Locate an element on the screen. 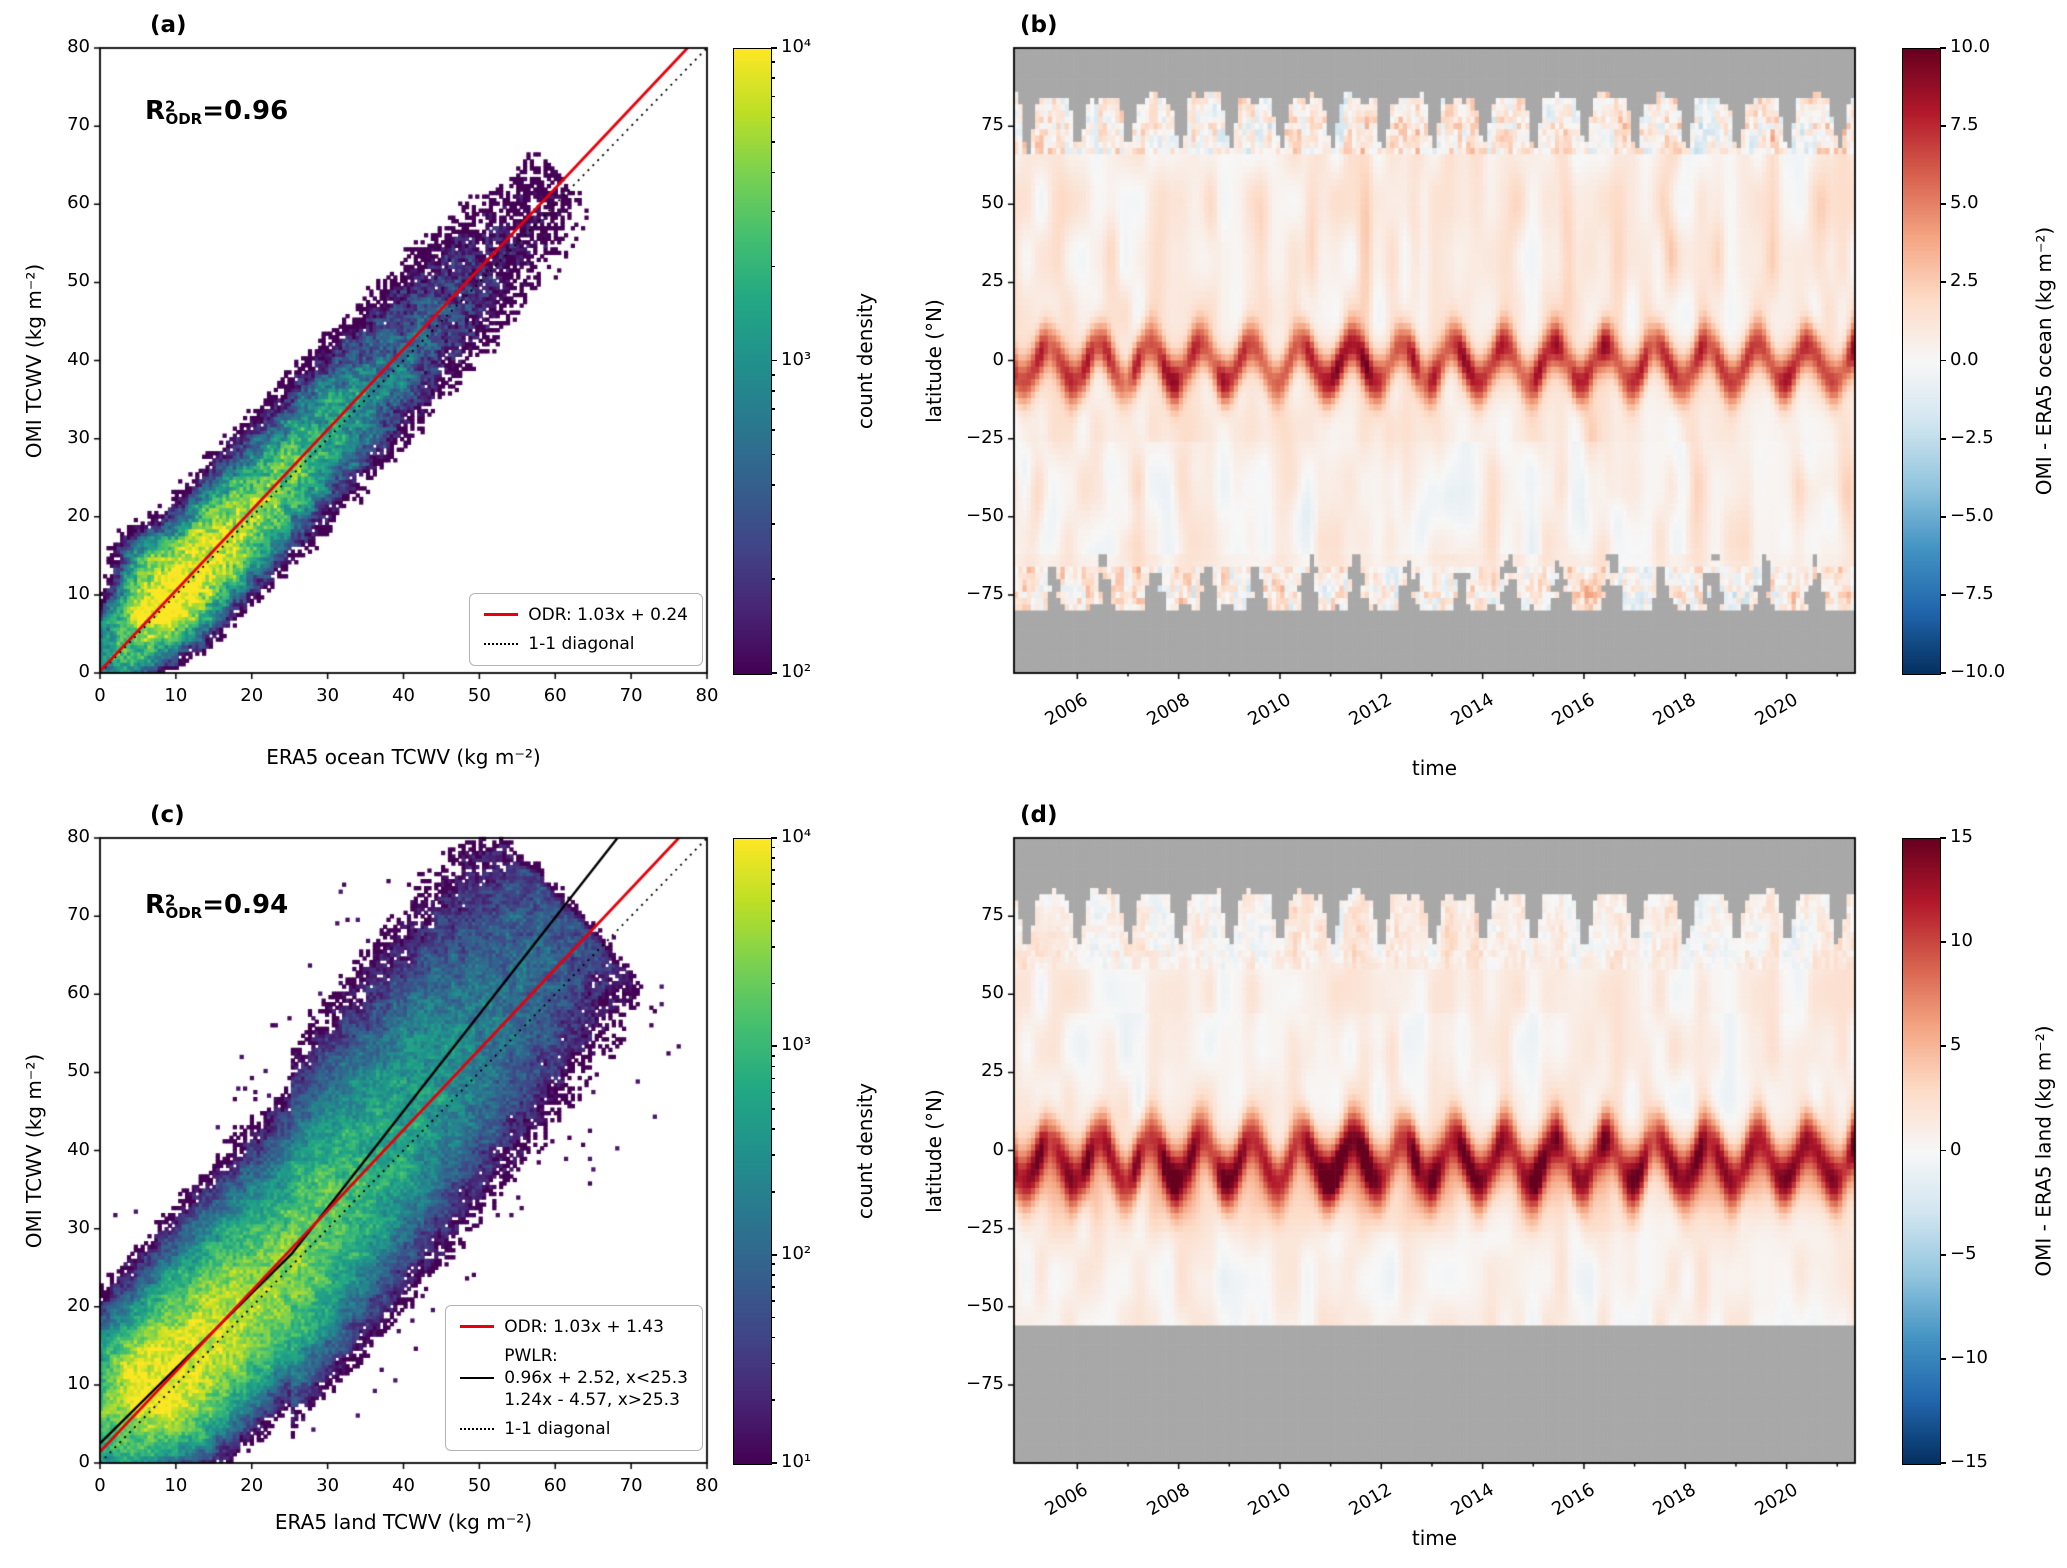 This screenshot has height=1568, width=2067. panel-d-letter: (d) is located at coordinates (1039, 815).